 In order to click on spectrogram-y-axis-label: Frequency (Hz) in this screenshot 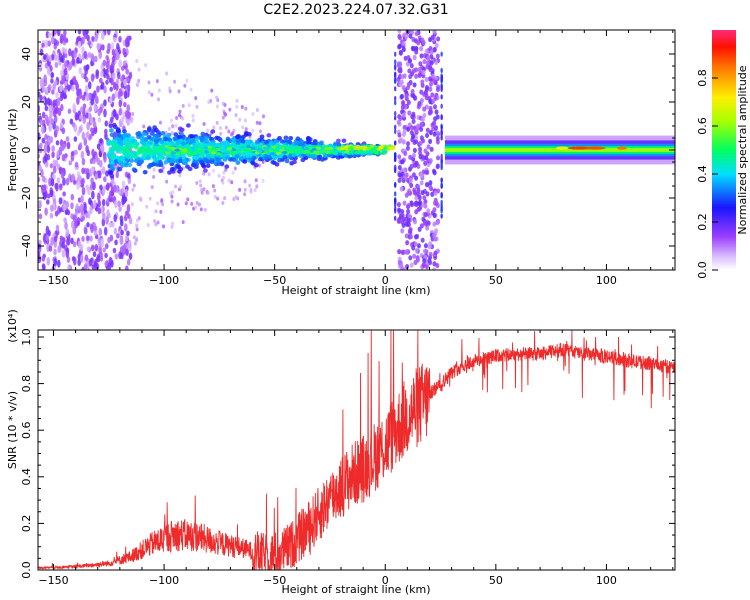, I will do `click(12, 150)`.